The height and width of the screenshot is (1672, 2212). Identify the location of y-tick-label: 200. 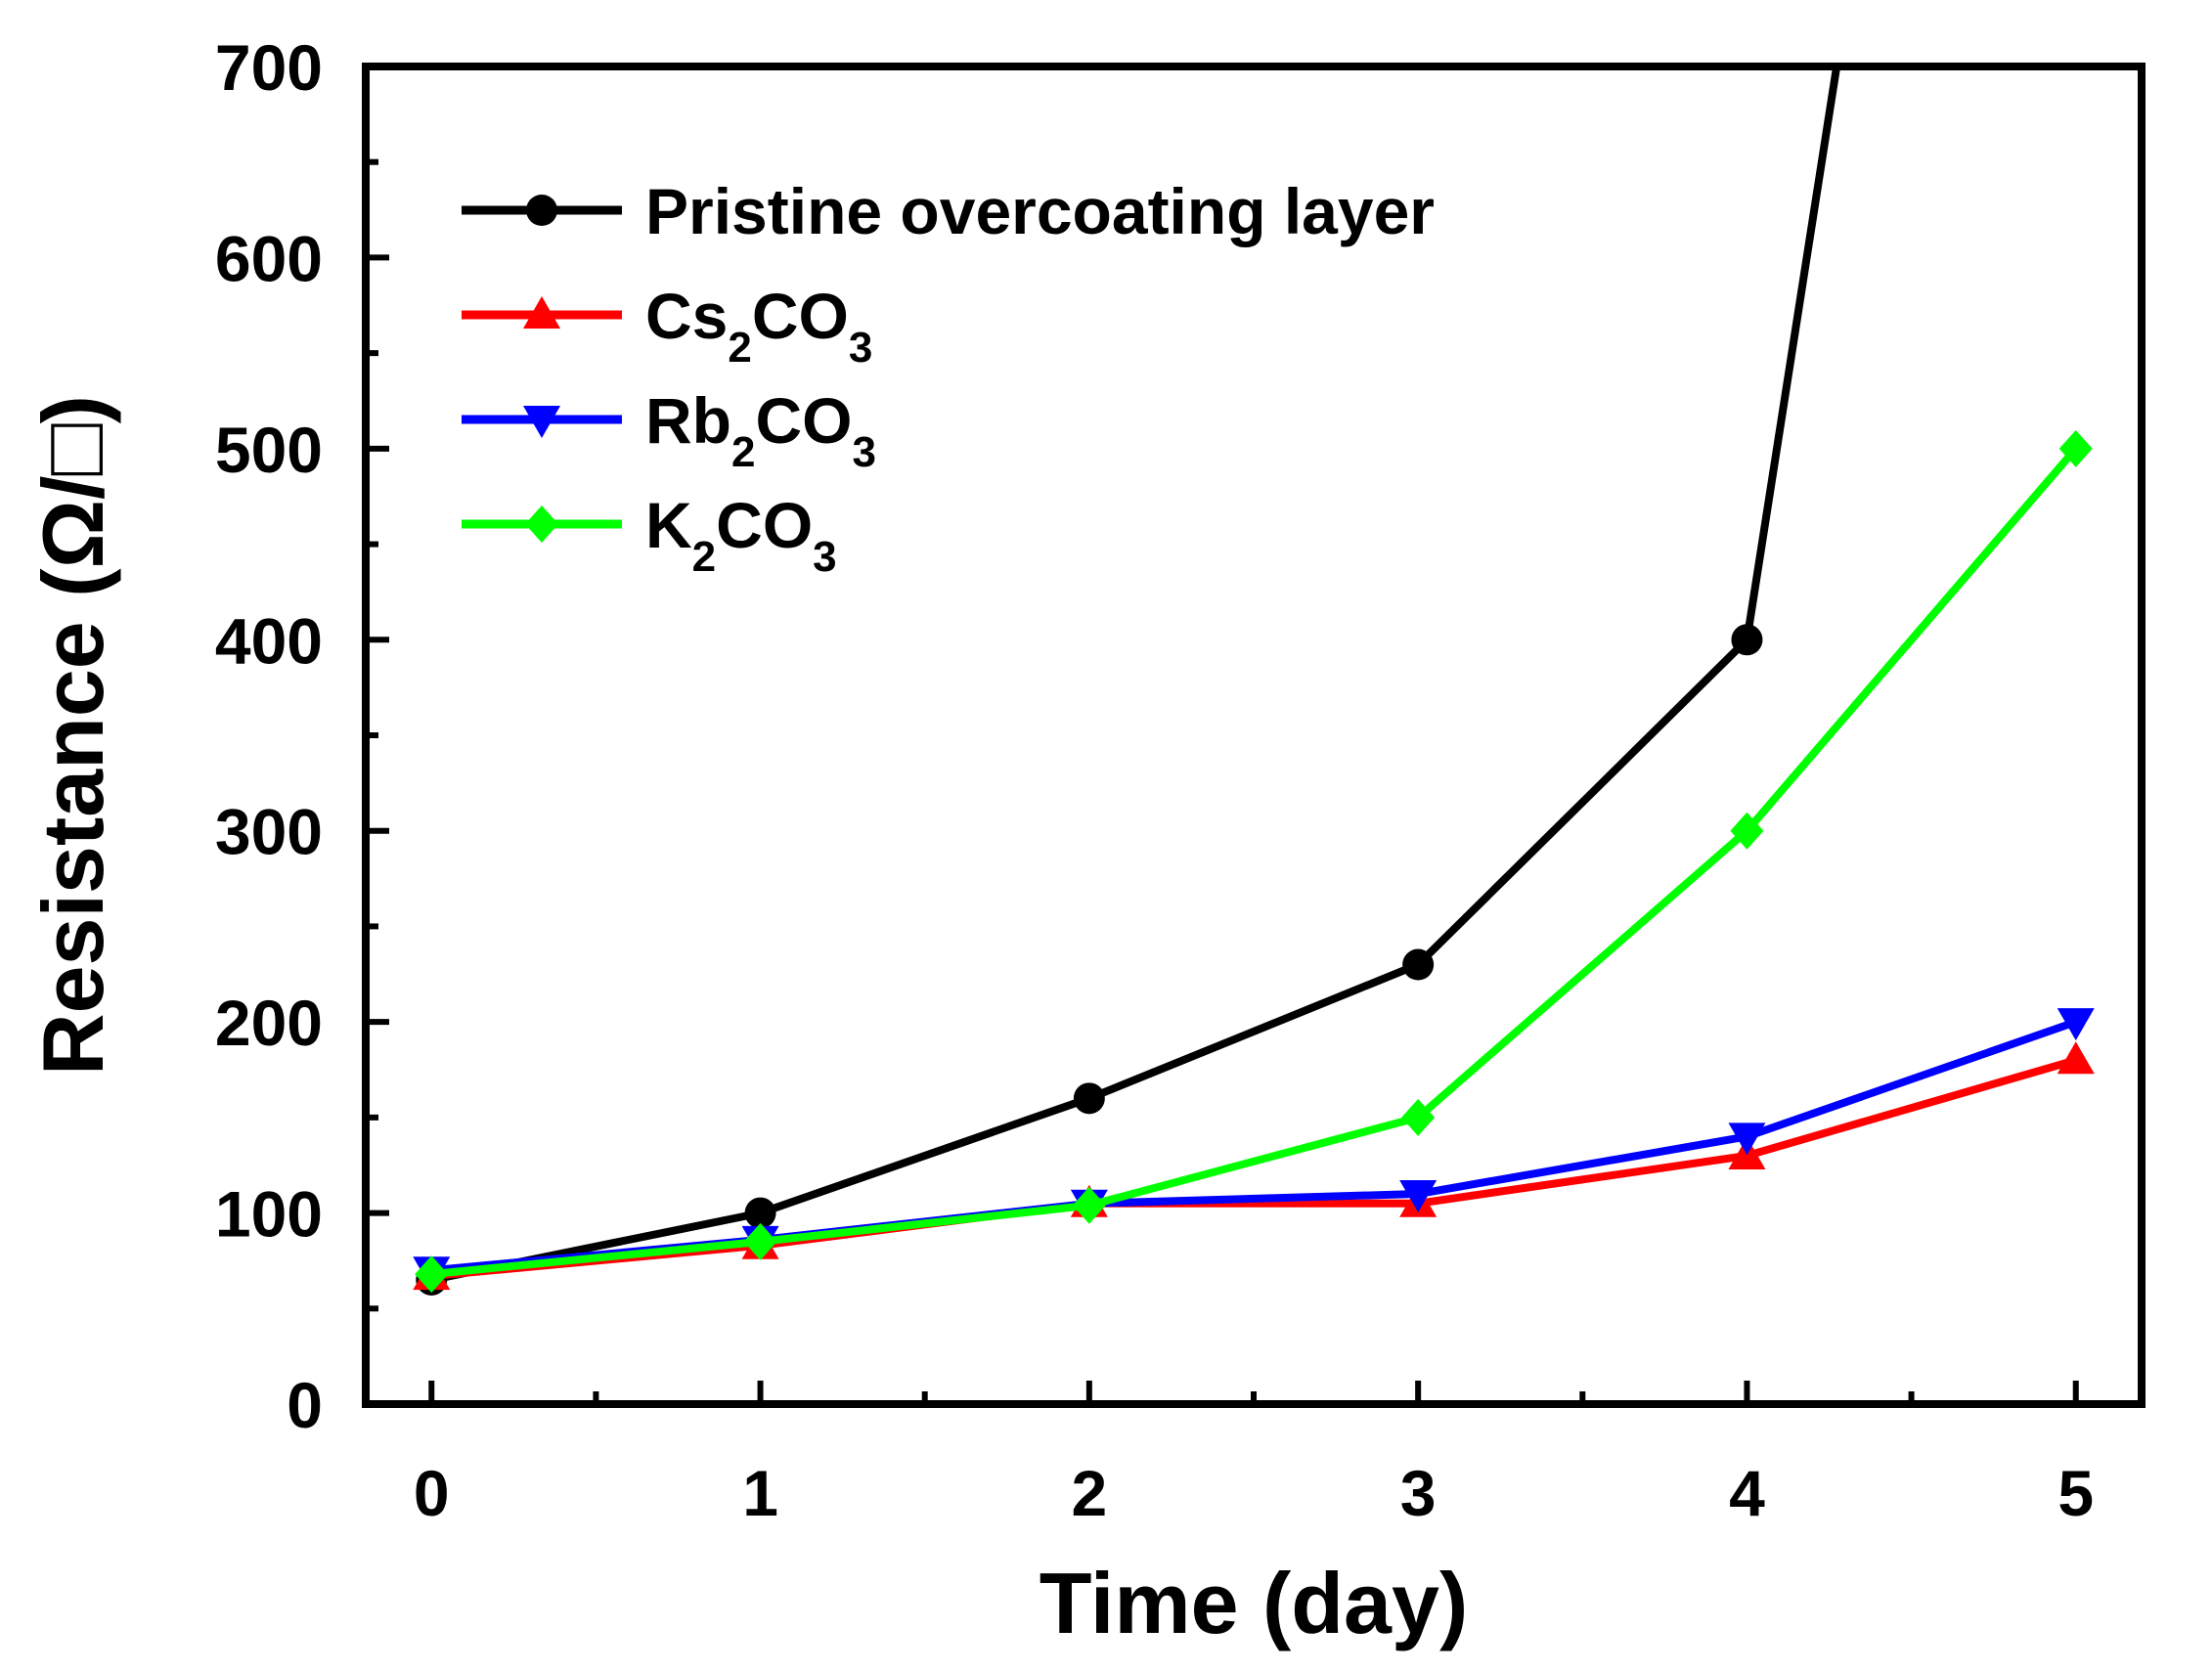
(269, 1023).